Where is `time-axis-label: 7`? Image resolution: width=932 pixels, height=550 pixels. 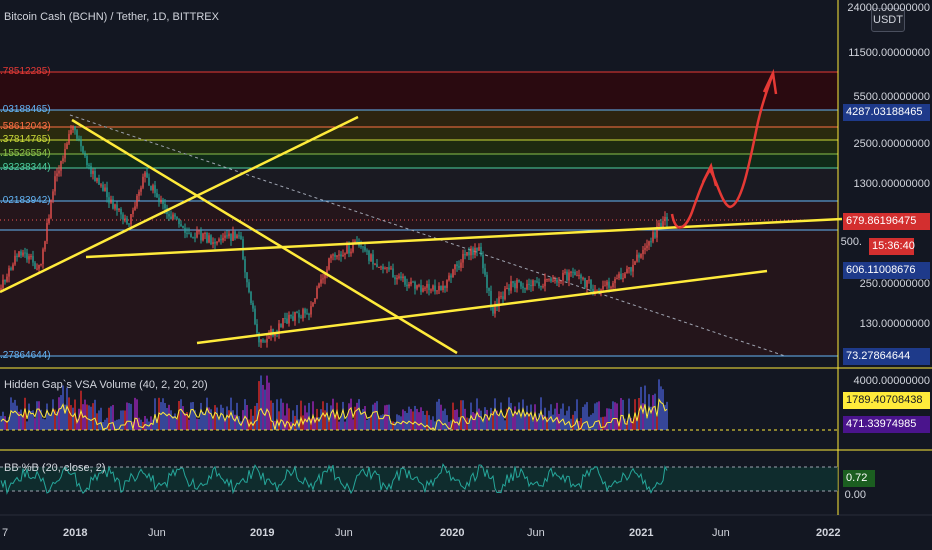 time-axis-label: 7 is located at coordinates (5, 533).